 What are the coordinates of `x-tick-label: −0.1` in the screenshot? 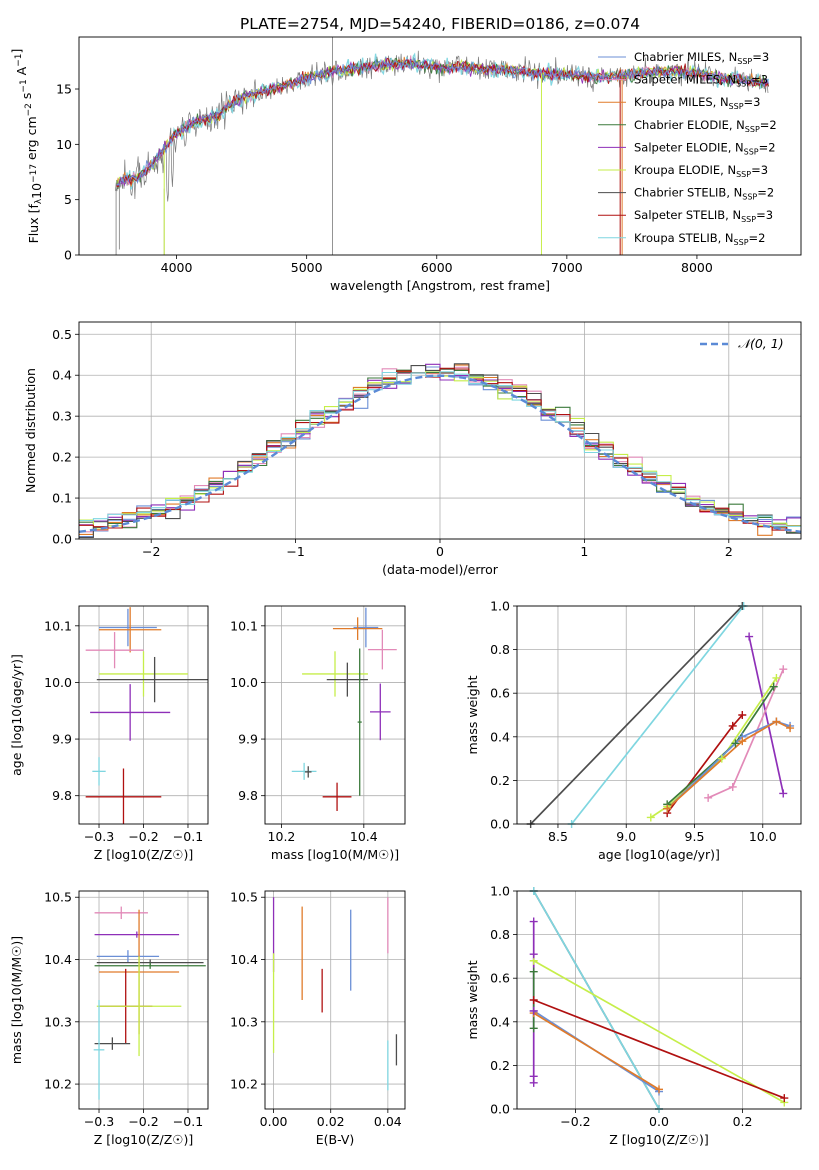 It's located at (188, 836).